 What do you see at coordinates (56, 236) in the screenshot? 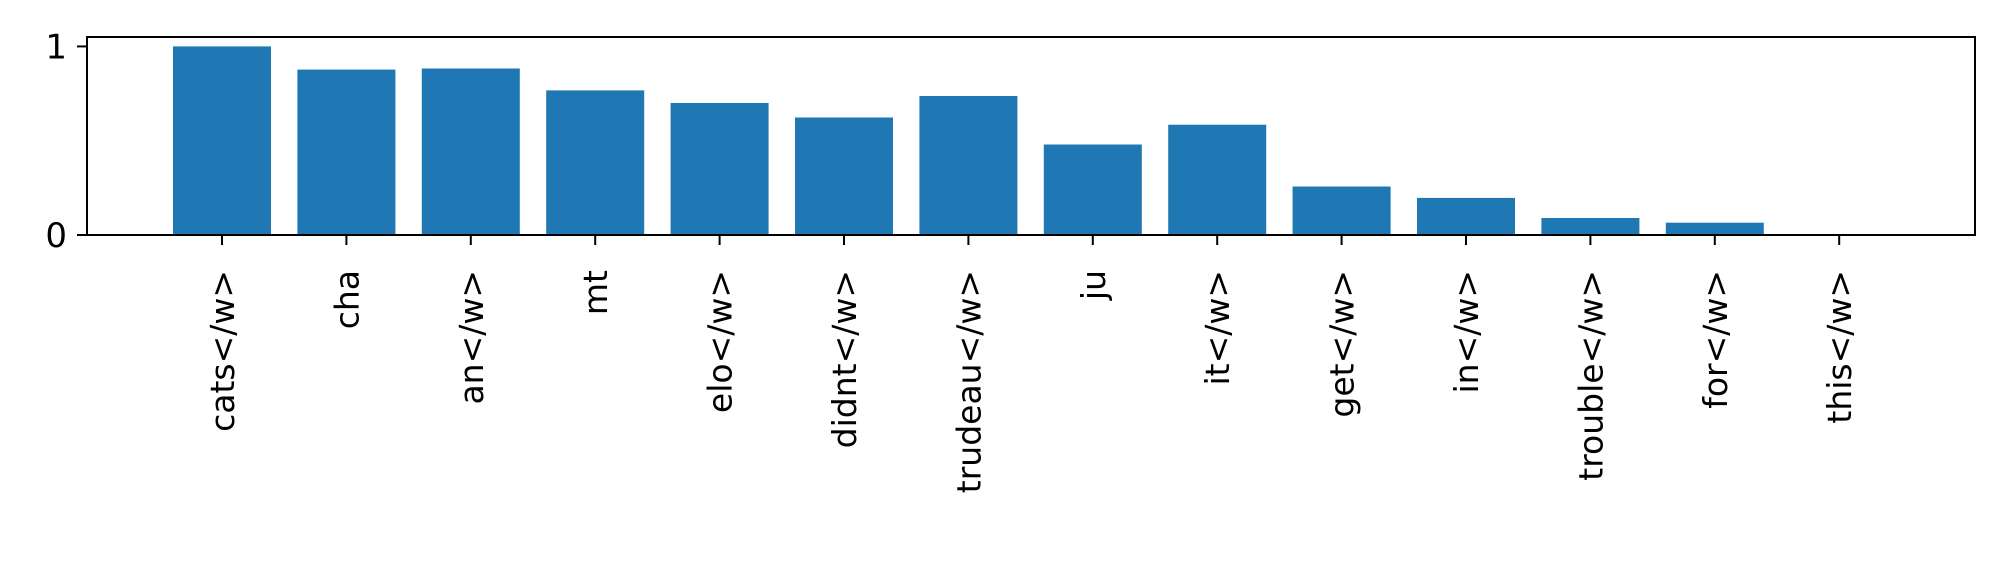
I see `y-tick-label-0: 0` at bounding box center [56, 236].